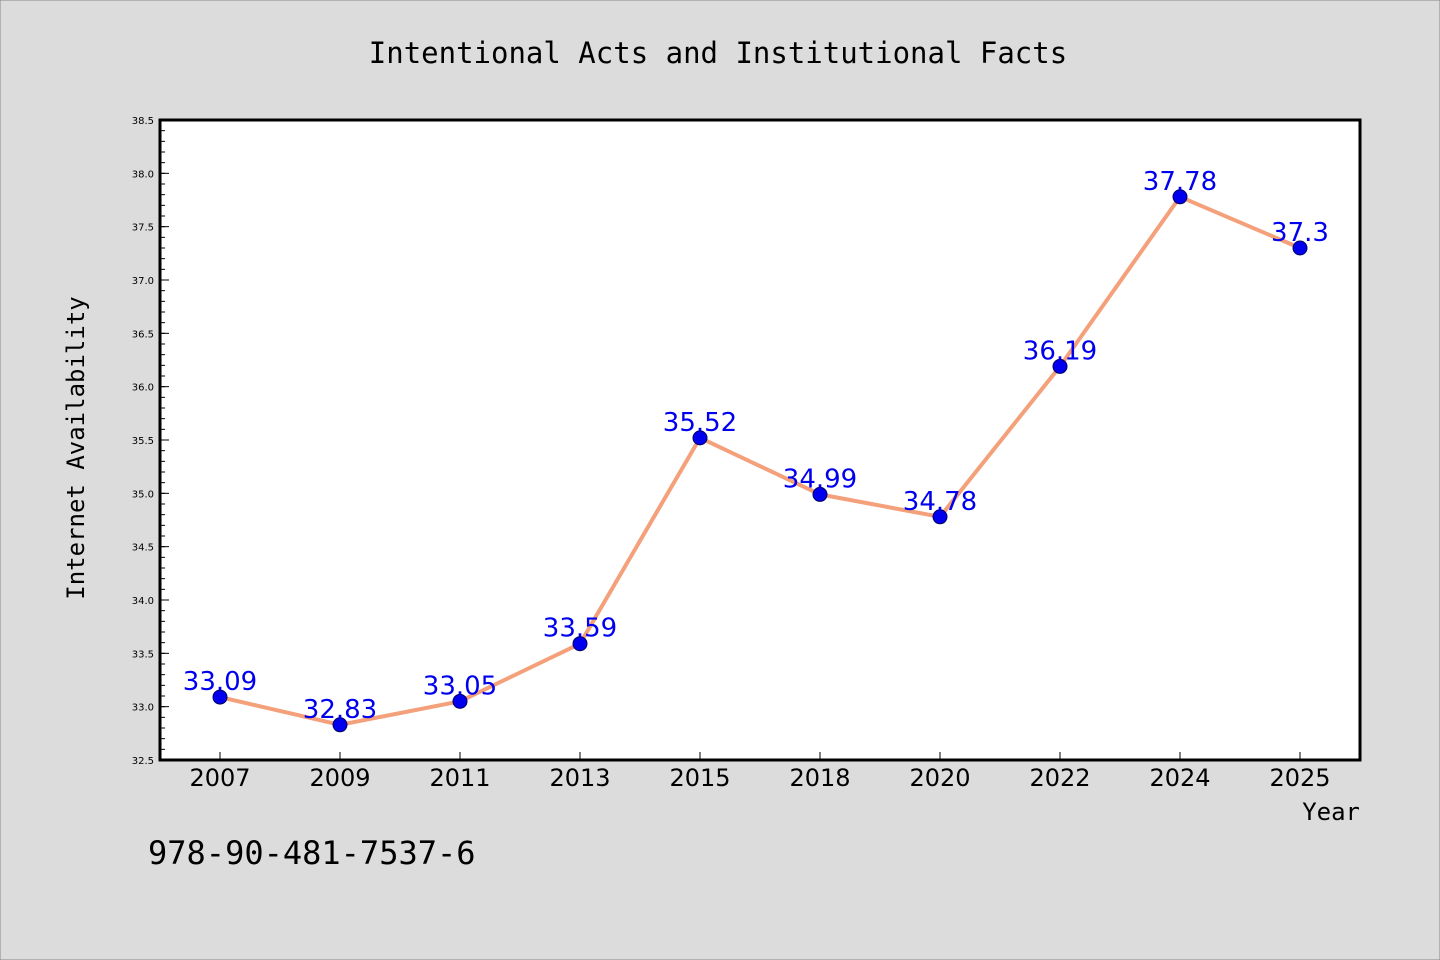 The width and height of the screenshot is (1440, 960). Describe the element at coordinates (143, 441) in the screenshot. I see `y-tick-label: 35.5` at that location.